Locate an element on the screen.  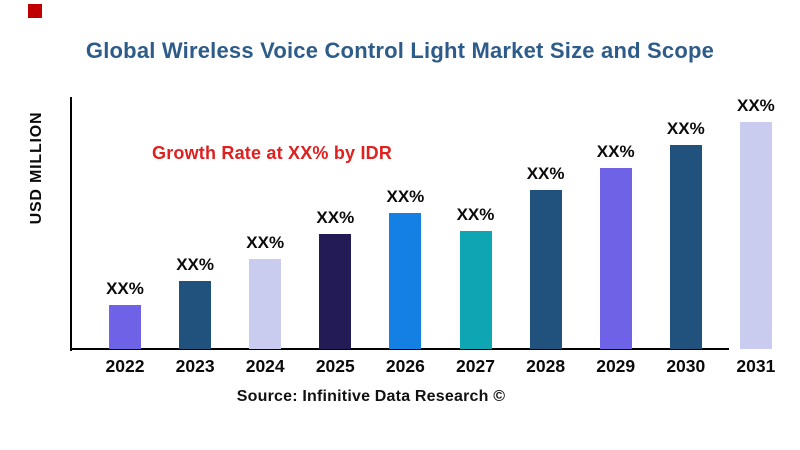
bar-2022 is located at coordinates (125, 327).